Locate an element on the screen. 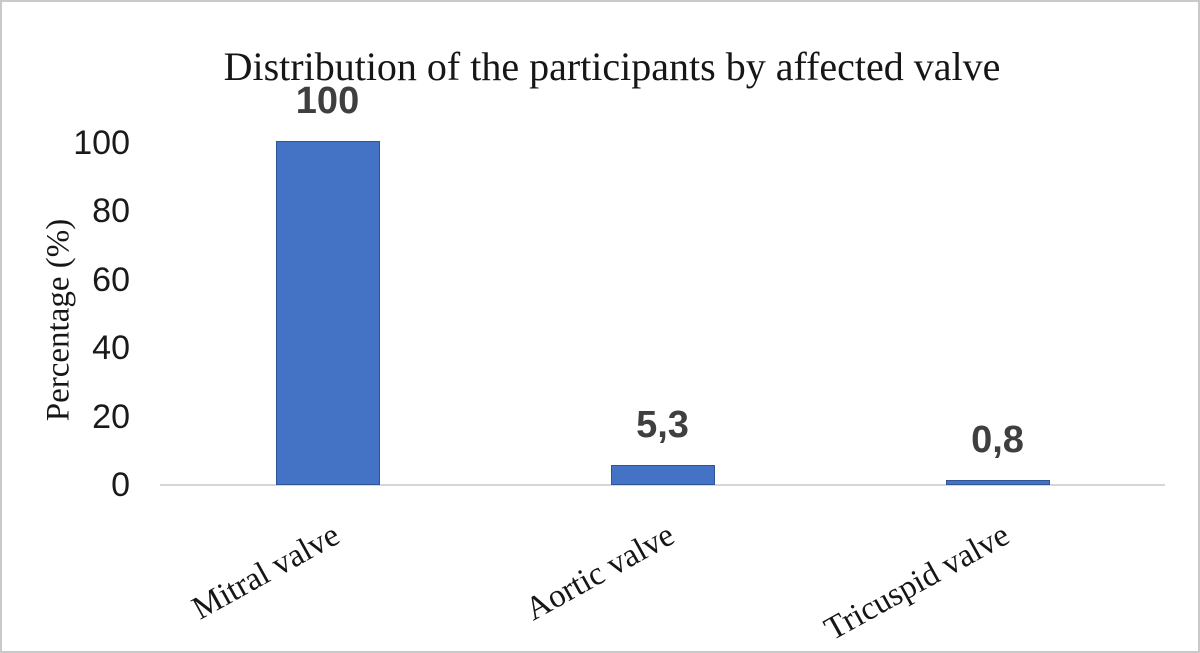  x-axis-label-tricuspid-valve: Tricuspid valve is located at coordinates (917, 582).